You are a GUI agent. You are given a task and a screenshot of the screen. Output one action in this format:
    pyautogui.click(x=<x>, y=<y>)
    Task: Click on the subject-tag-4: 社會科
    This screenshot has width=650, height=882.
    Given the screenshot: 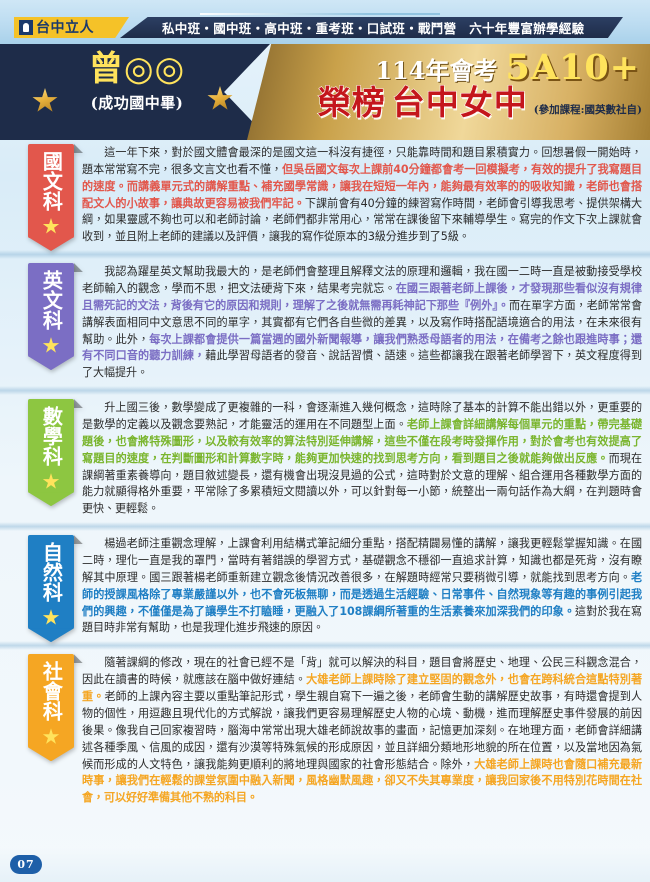 What is the action you would take?
    pyautogui.click(x=55, y=701)
    